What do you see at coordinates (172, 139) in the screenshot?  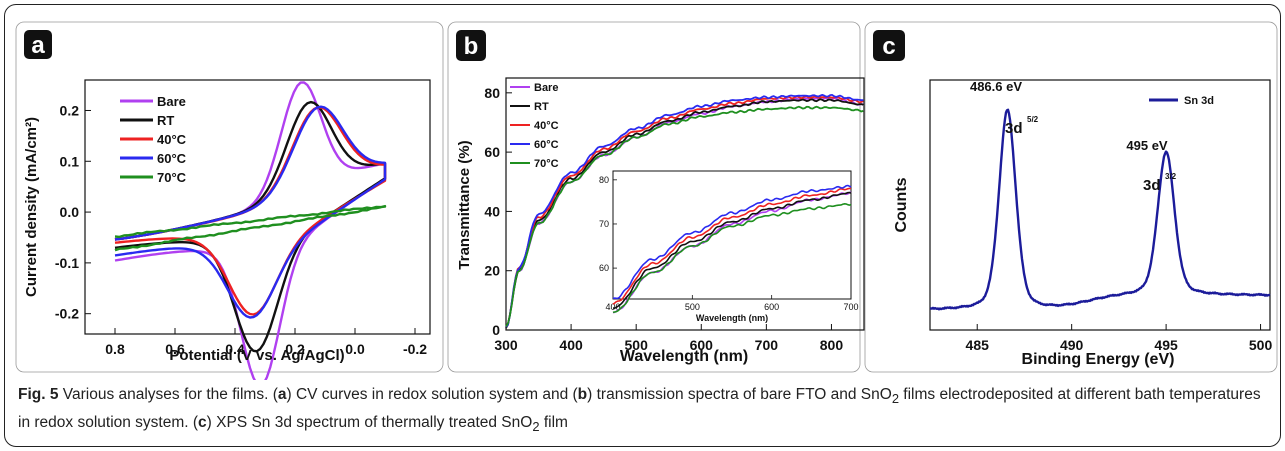 I see `legend-label-a: 40°C` at bounding box center [172, 139].